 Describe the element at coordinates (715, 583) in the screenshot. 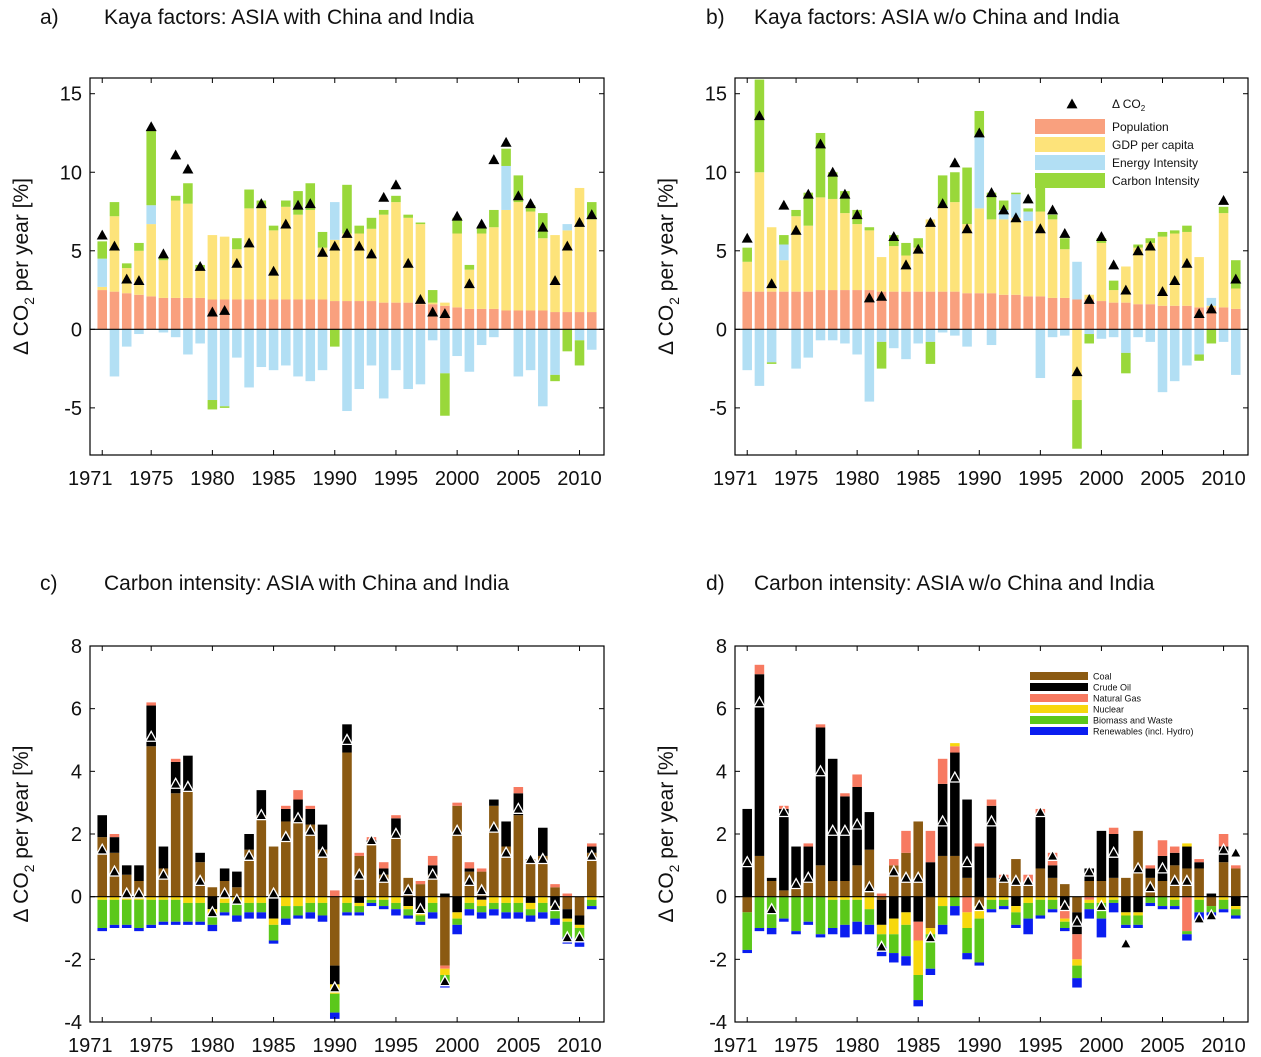

I see `panel-d-letter: d)` at that location.